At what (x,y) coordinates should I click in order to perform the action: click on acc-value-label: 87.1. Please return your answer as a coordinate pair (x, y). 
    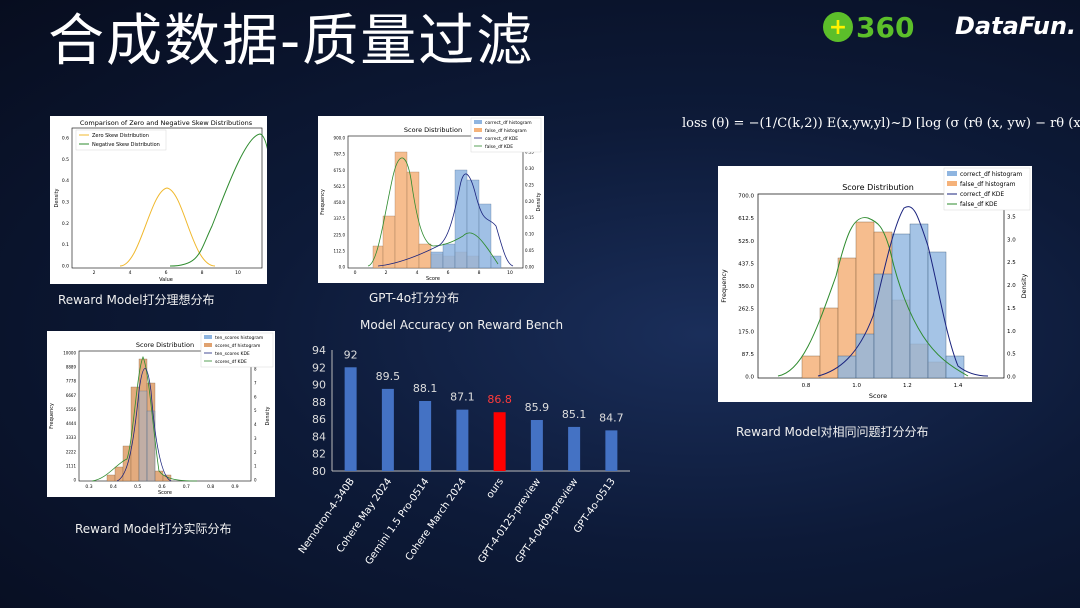
    Looking at the image, I should click on (462, 397).